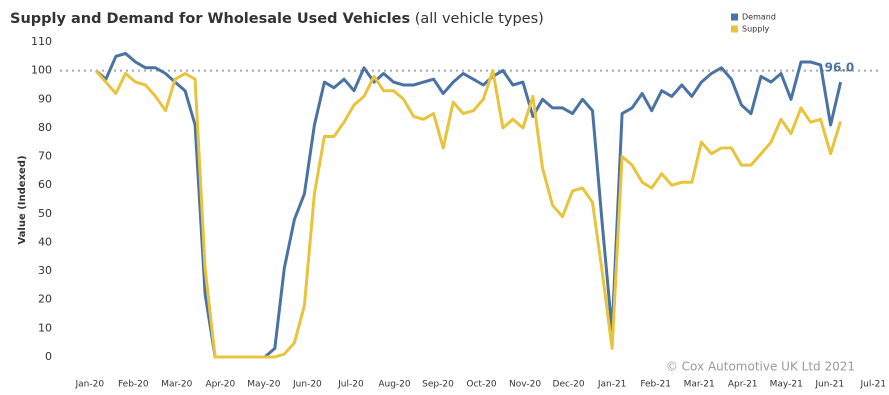 The image size is (889, 395). I want to click on x-tick-label: May-20, so click(263, 385).